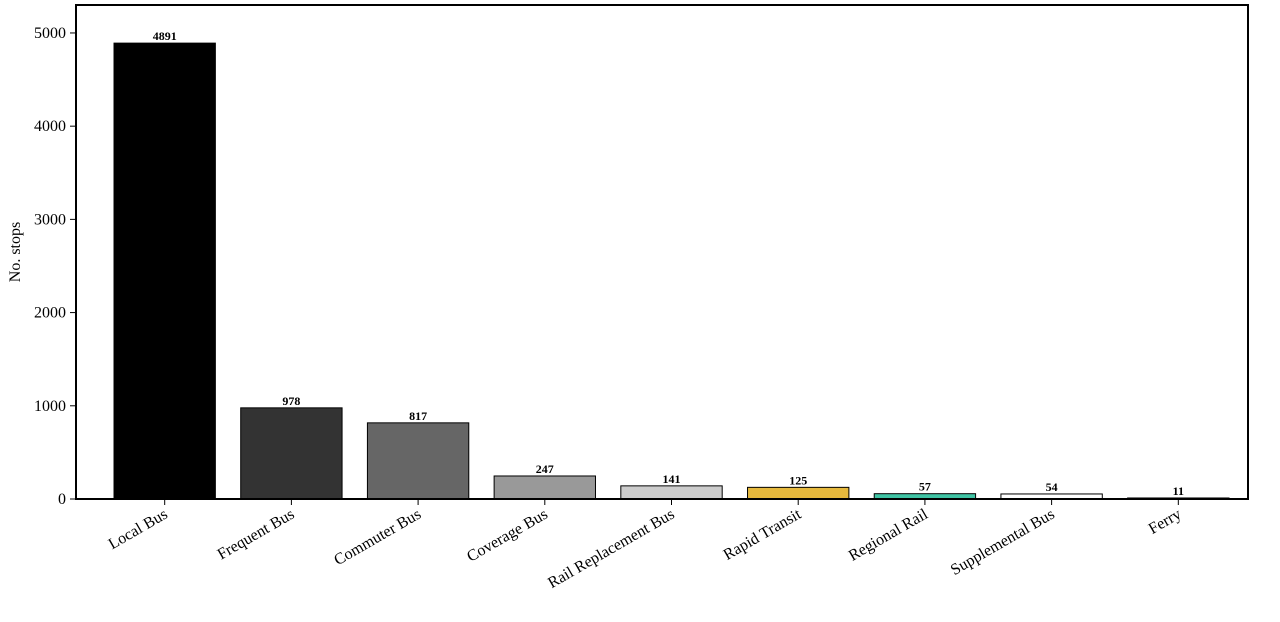 This screenshot has height=622, width=1280. Describe the element at coordinates (50, 33) in the screenshot. I see `y-tick-label: 5000` at that location.